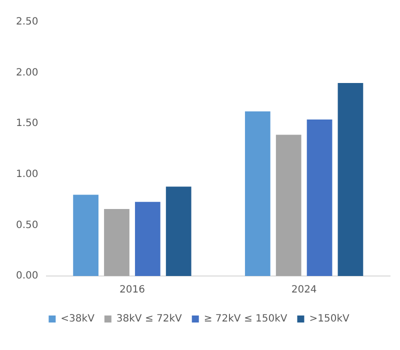 The height and width of the screenshot is (350, 400). Describe the element at coordinates (132, 290) in the screenshot. I see `x-tick-label: 2016` at that location.